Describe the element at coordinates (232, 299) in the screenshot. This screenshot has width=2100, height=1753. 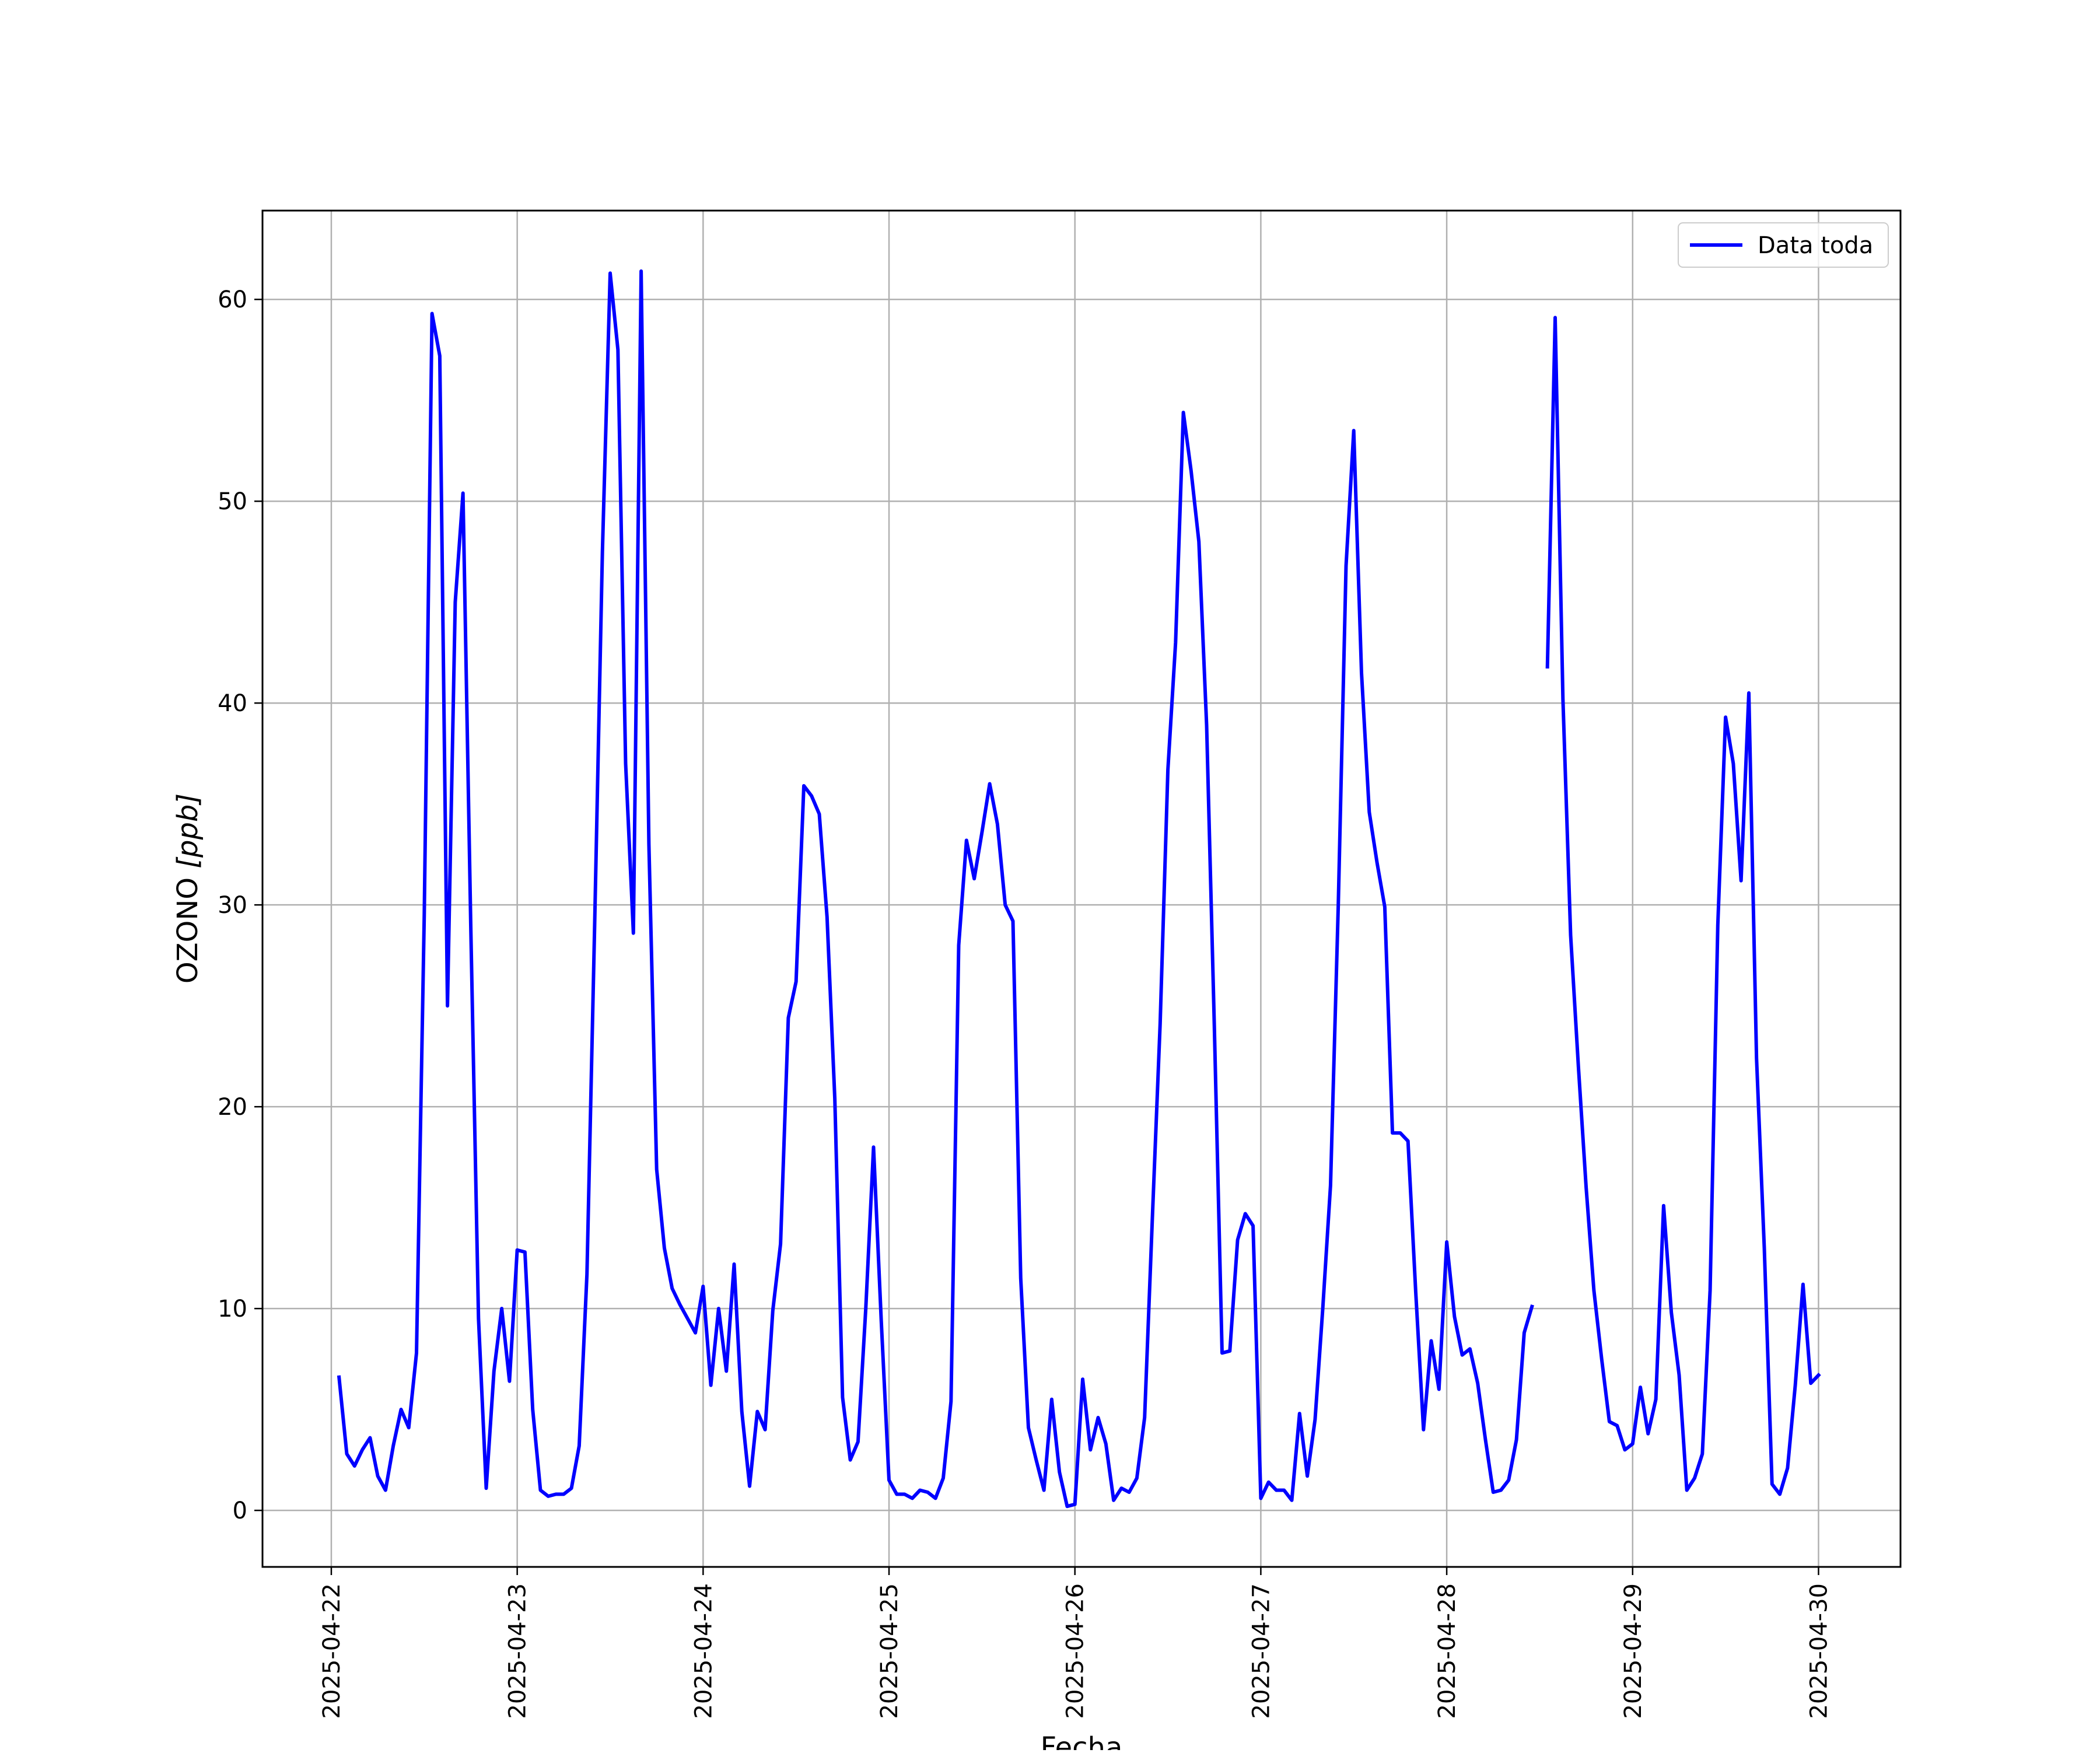
I see `y-tick-label: 60` at that location.